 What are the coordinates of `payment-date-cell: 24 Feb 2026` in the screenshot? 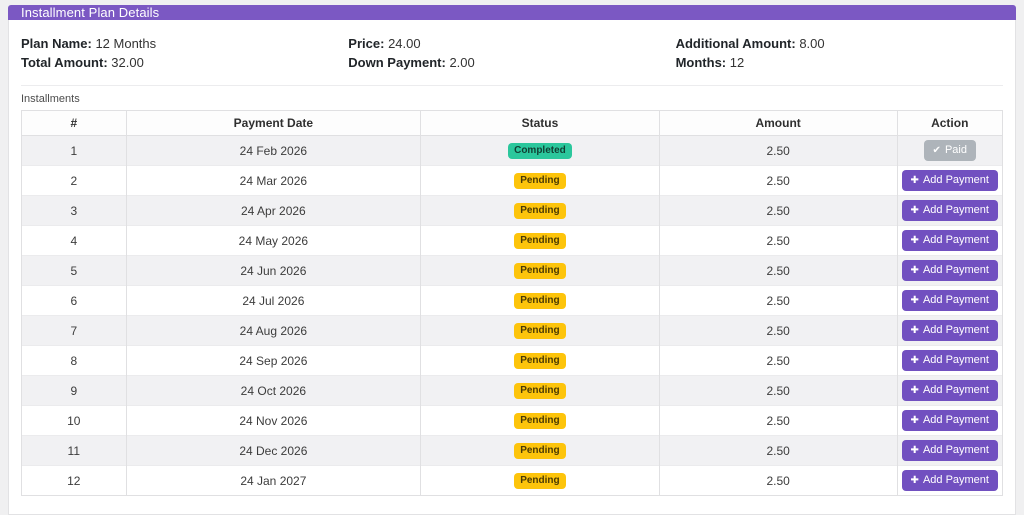 It's located at (273, 150).